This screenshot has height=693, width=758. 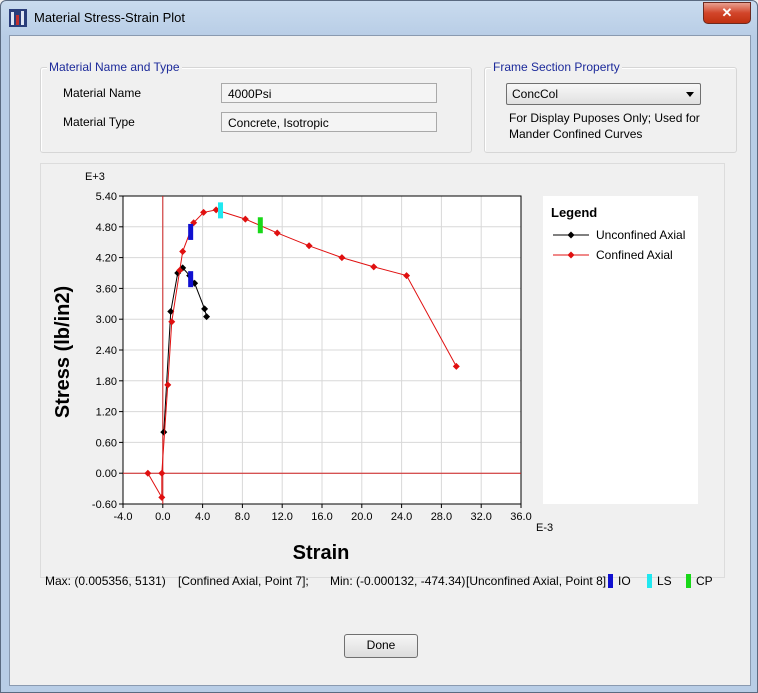 I want to click on chevron-down-icon, so click(x=690, y=94).